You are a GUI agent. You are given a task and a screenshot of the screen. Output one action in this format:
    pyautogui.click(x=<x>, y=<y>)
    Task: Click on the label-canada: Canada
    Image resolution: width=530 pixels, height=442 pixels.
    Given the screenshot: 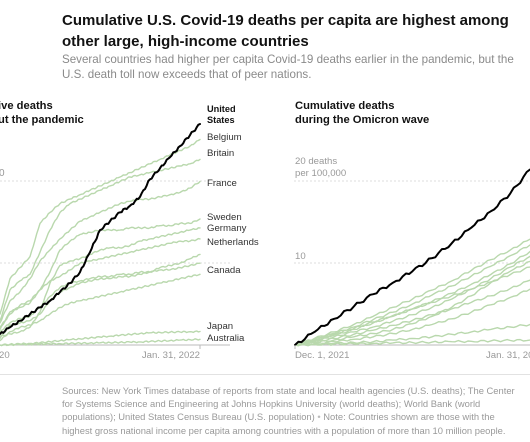 What is the action you would take?
    pyautogui.click(x=224, y=270)
    